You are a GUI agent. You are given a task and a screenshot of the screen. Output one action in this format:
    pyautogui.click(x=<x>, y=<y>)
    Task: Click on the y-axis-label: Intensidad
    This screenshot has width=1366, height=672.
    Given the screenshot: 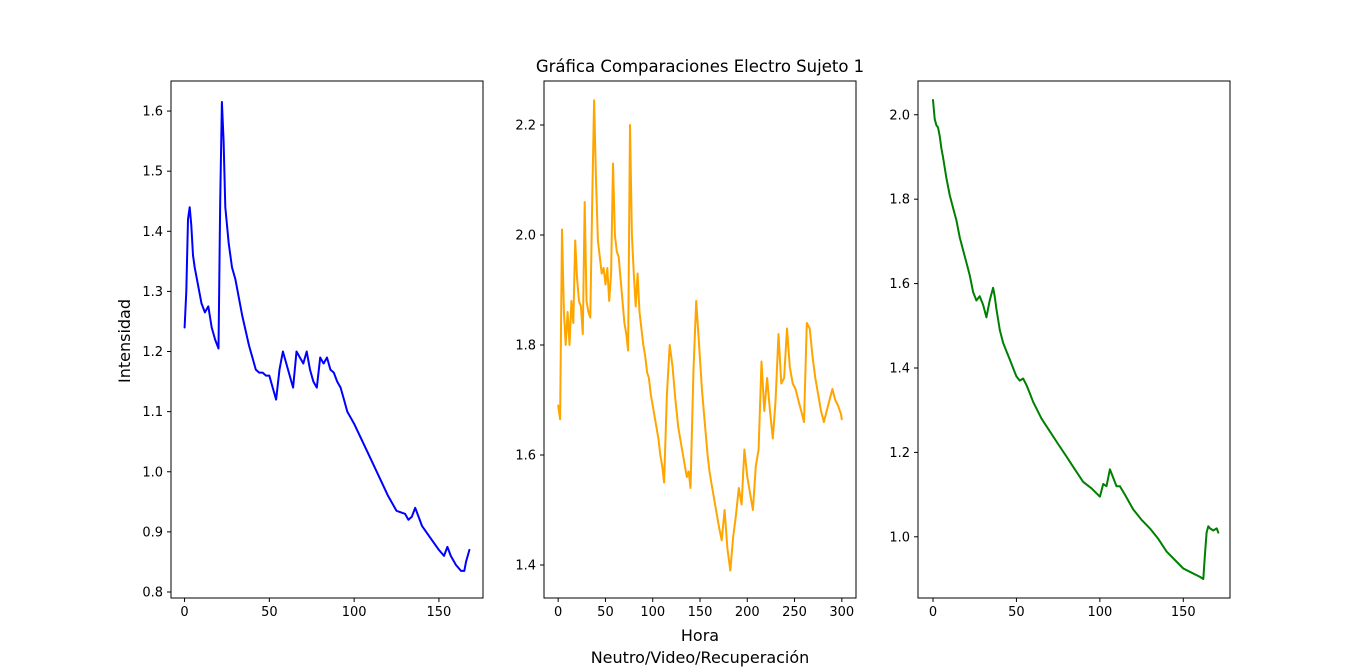 What is the action you would take?
    pyautogui.click(x=124, y=341)
    